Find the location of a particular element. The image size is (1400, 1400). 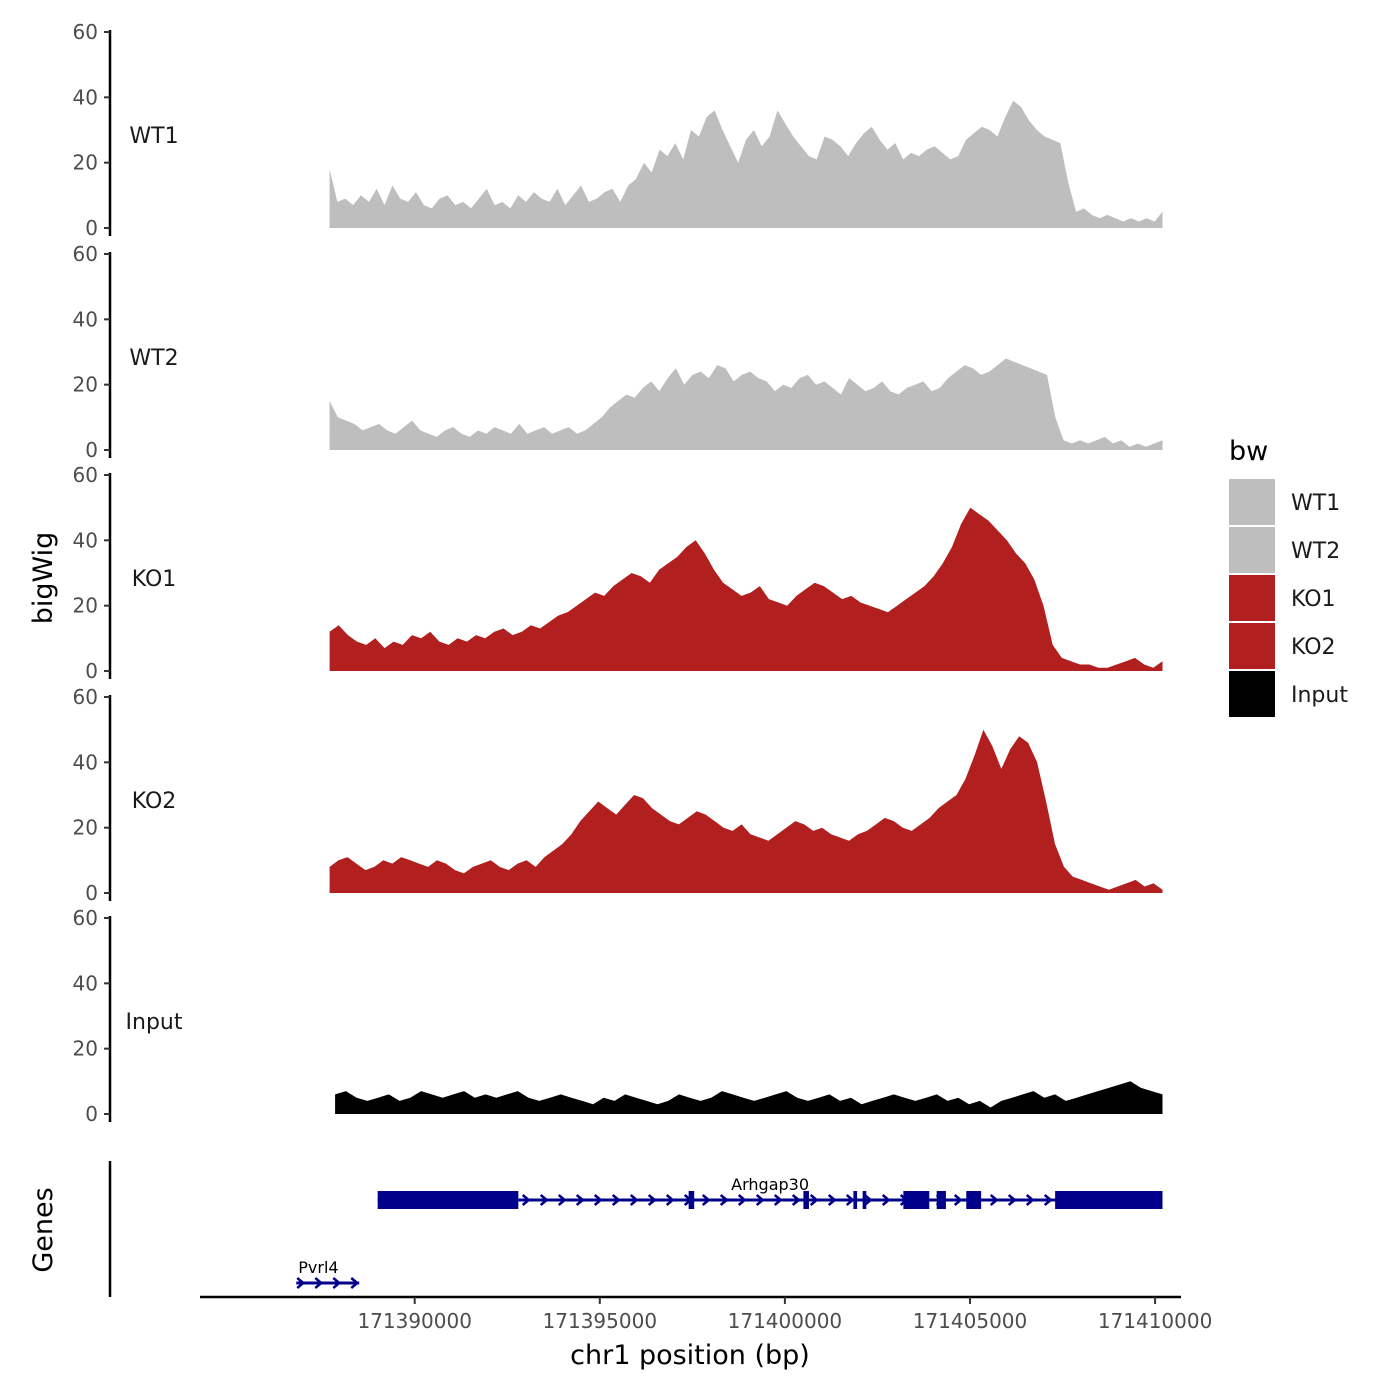

track-ko1: 0 20 40 60 KO1 is located at coordinates (618, 573).